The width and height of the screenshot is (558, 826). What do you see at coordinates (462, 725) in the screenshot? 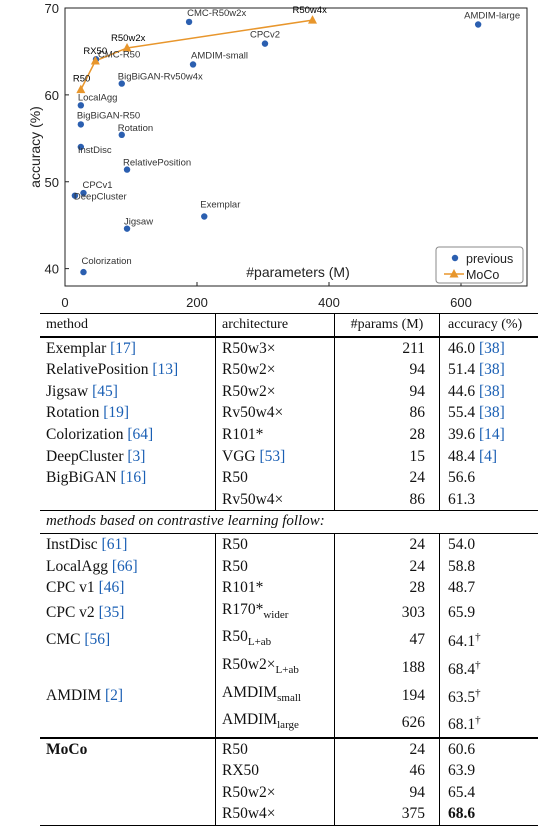
I see `accuracy-value: 68.1` at bounding box center [462, 725].